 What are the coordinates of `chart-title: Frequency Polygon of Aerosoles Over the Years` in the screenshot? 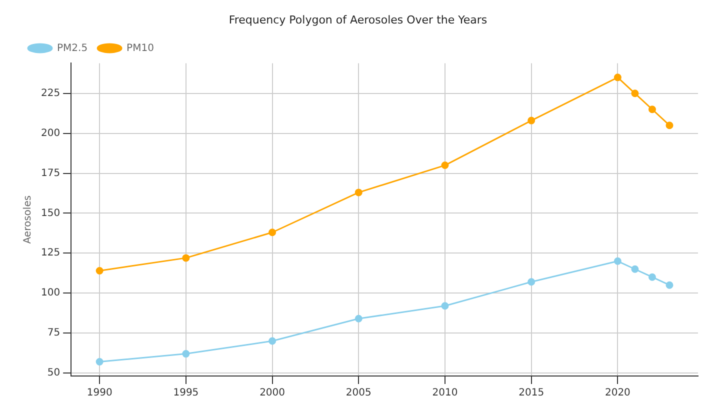 It's located at (358, 19).